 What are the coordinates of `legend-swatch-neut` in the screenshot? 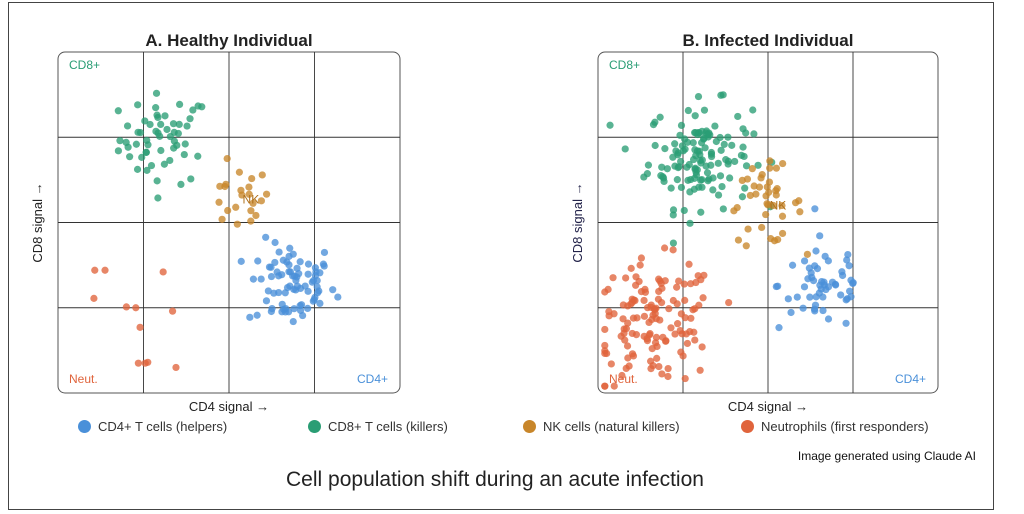 It's located at (747, 426).